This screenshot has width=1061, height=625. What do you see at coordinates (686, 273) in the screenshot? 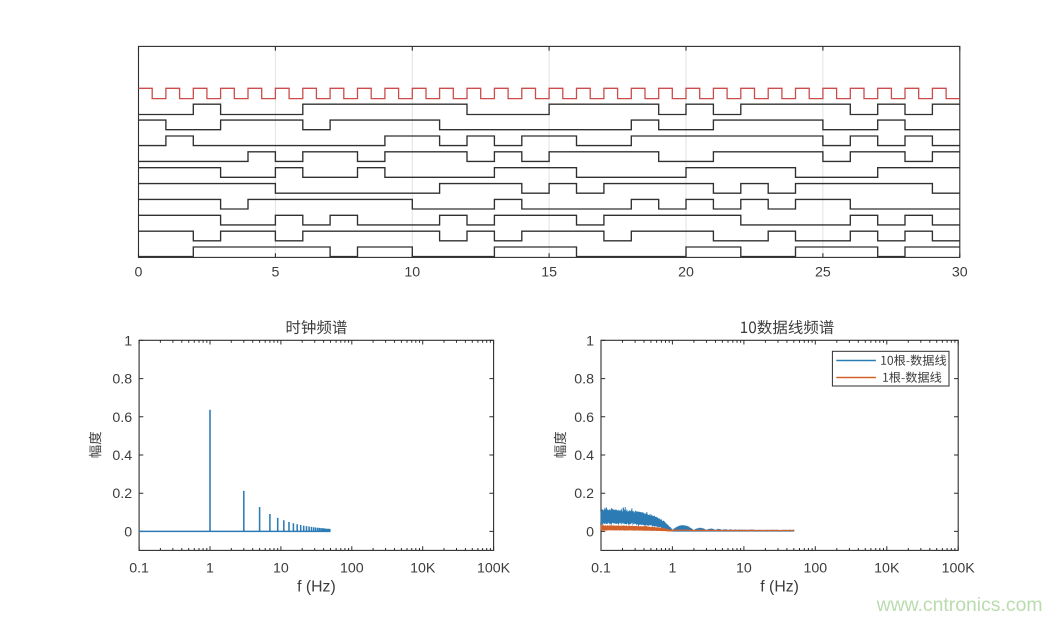
I see `svg-text: 20` at bounding box center [686, 273].